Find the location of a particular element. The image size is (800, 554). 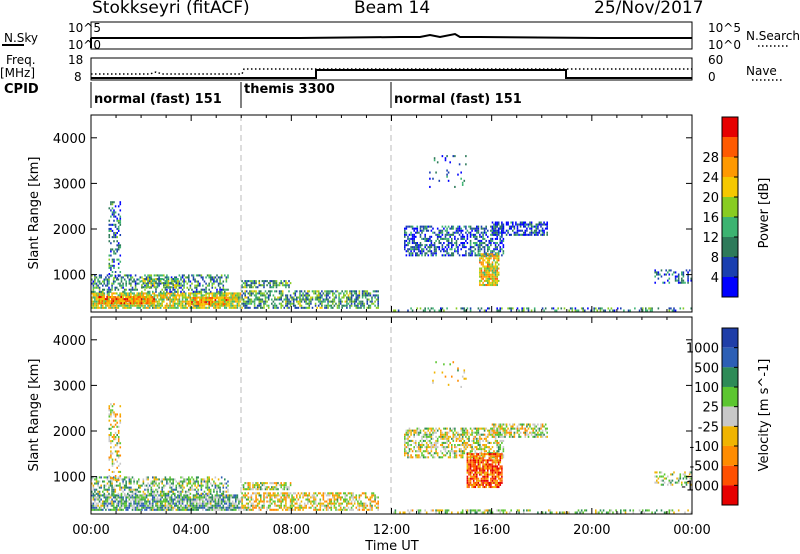

cpid-mode-2: themis 3300 is located at coordinates (289, 89).